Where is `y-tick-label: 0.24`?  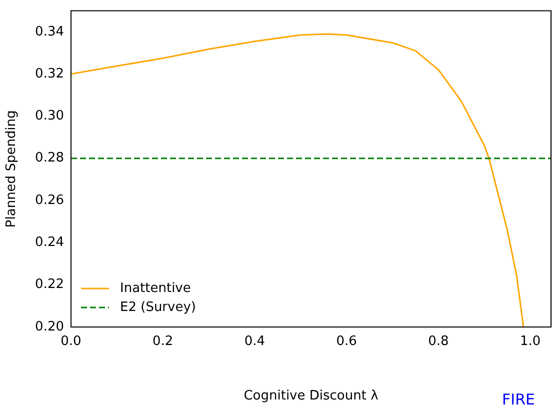 y-tick-label: 0.24 is located at coordinates (49, 242).